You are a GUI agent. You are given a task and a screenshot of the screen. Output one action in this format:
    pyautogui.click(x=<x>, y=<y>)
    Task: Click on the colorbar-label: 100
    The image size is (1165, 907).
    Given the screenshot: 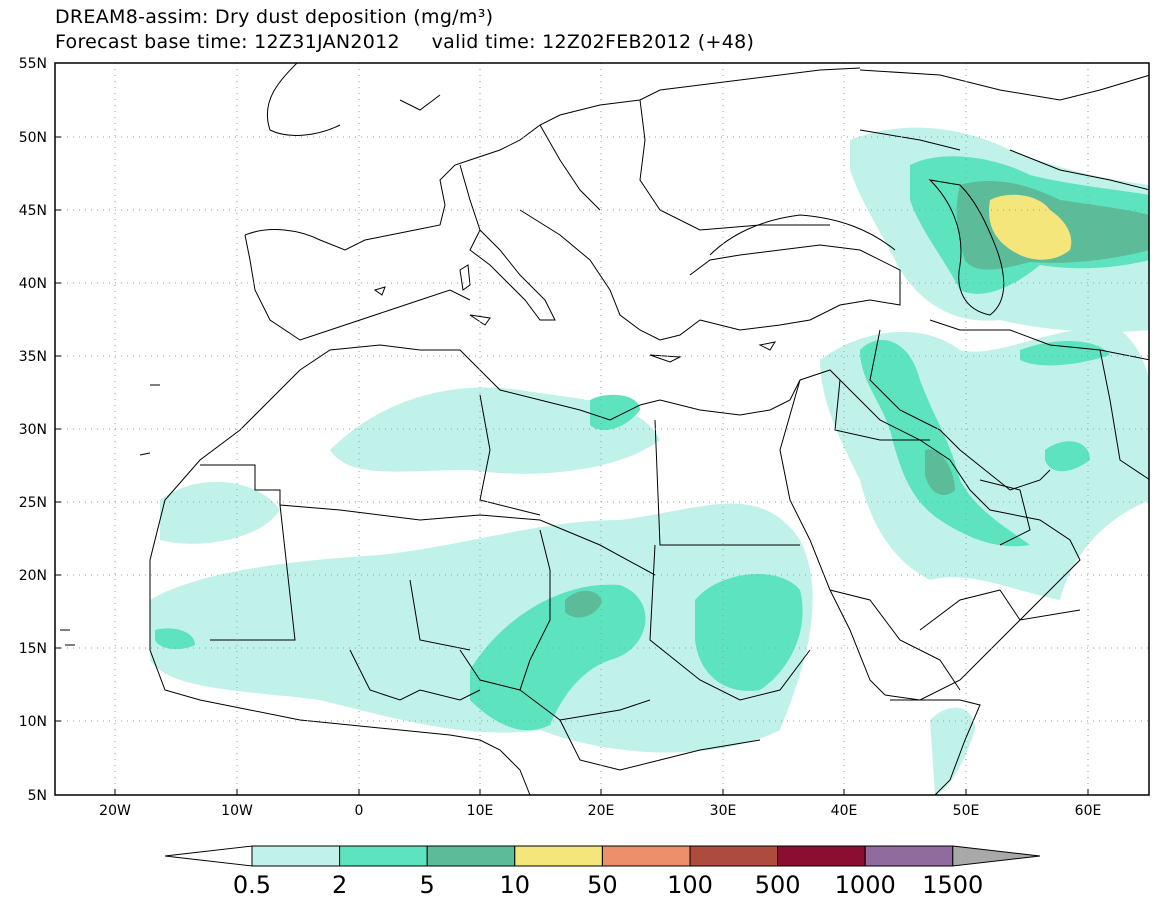 What is the action you would take?
    pyautogui.click(x=690, y=885)
    